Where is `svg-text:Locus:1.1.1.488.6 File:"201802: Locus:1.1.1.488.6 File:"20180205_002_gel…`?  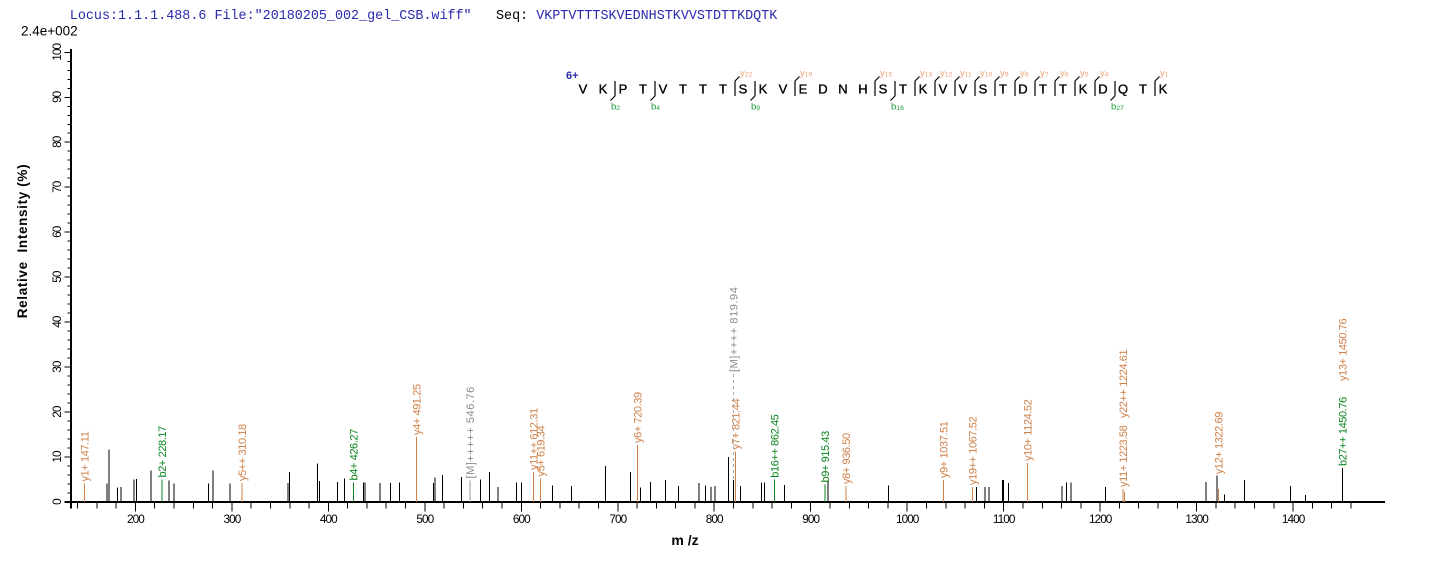 svg-text:Locus:1.1.1.488.6 File:"201802: Locus:1.1.1.488.6 File:"20180205_002_gel… is located at coordinates (271, 16).